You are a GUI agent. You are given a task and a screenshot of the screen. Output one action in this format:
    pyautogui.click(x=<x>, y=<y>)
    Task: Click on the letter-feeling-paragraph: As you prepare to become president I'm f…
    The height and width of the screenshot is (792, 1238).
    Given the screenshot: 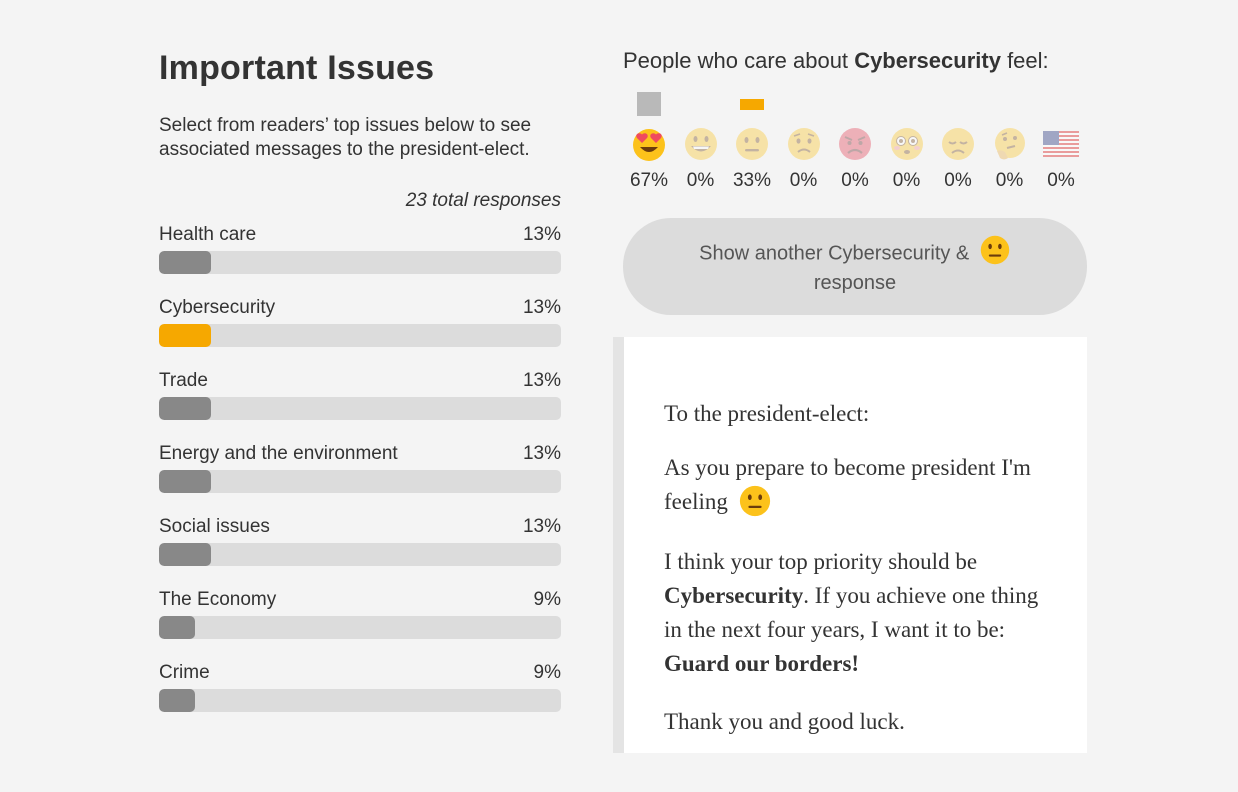 What is the action you would take?
    pyautogui.click(x=855, y=486)
    